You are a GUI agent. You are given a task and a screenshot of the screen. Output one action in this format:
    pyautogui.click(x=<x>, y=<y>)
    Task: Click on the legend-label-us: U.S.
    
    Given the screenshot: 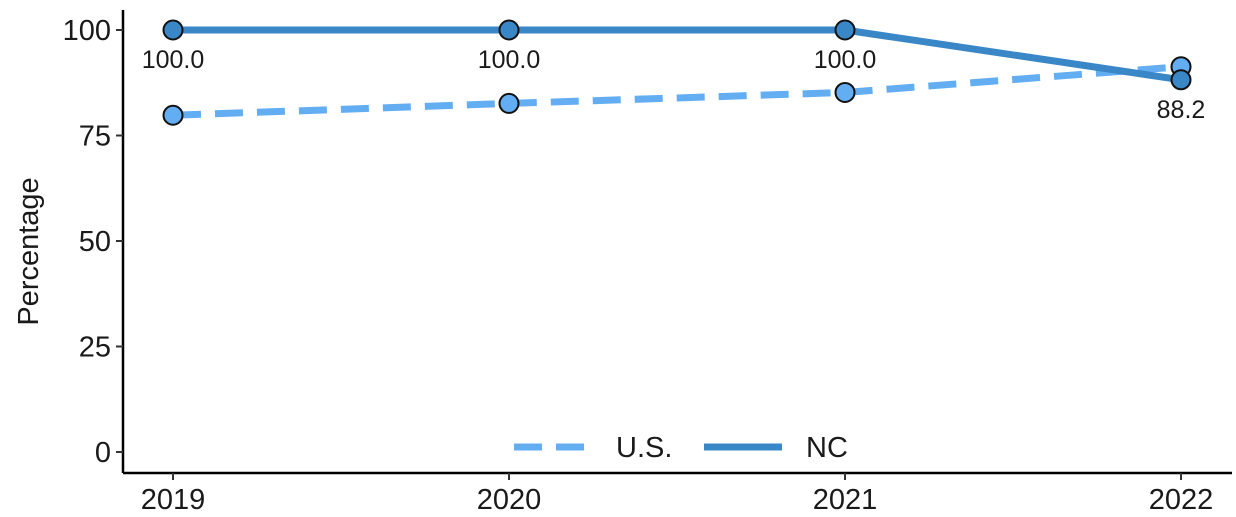 What is the action you would take?
    pyautogui.click(x=644, y=448)
    